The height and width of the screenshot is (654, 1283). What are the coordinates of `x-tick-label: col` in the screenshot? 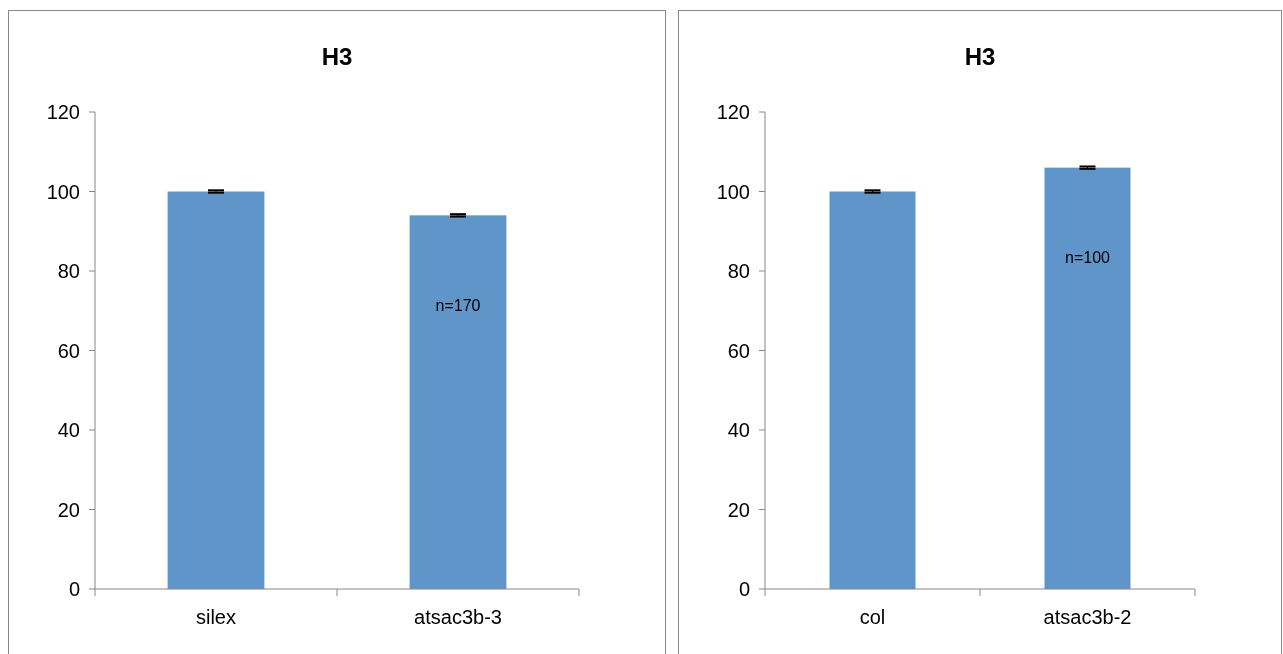 It's located at (872, 617).